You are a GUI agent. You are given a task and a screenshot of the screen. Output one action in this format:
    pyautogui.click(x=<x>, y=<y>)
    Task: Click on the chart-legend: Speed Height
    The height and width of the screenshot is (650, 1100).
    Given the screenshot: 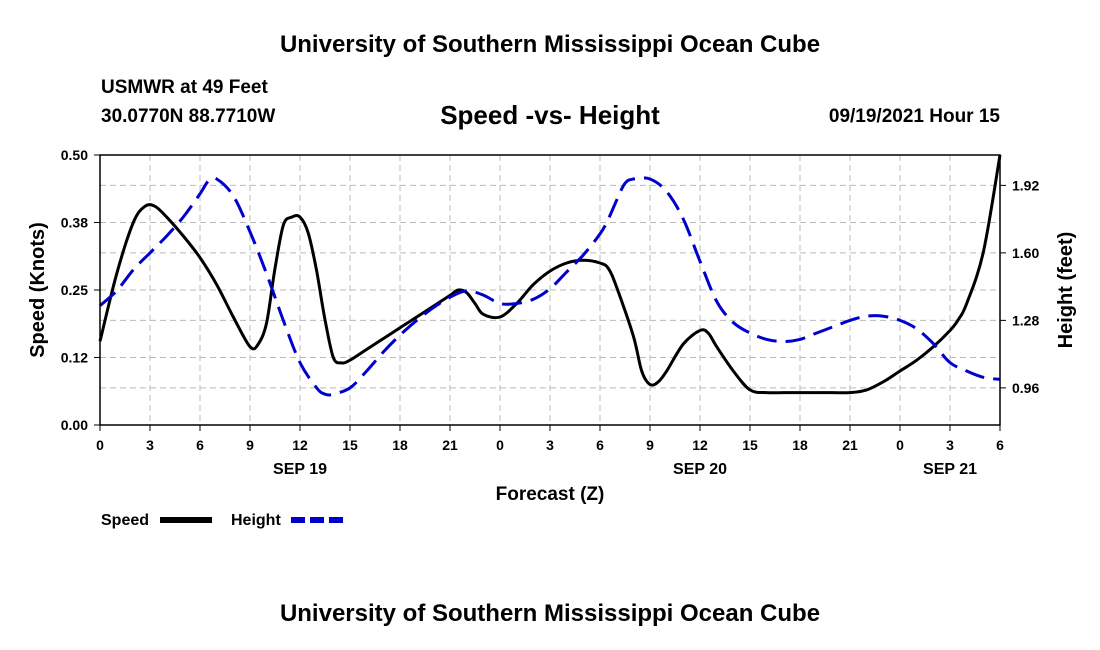 What is the action you would take?
    pyautogui.click(x=222, y=520)
    